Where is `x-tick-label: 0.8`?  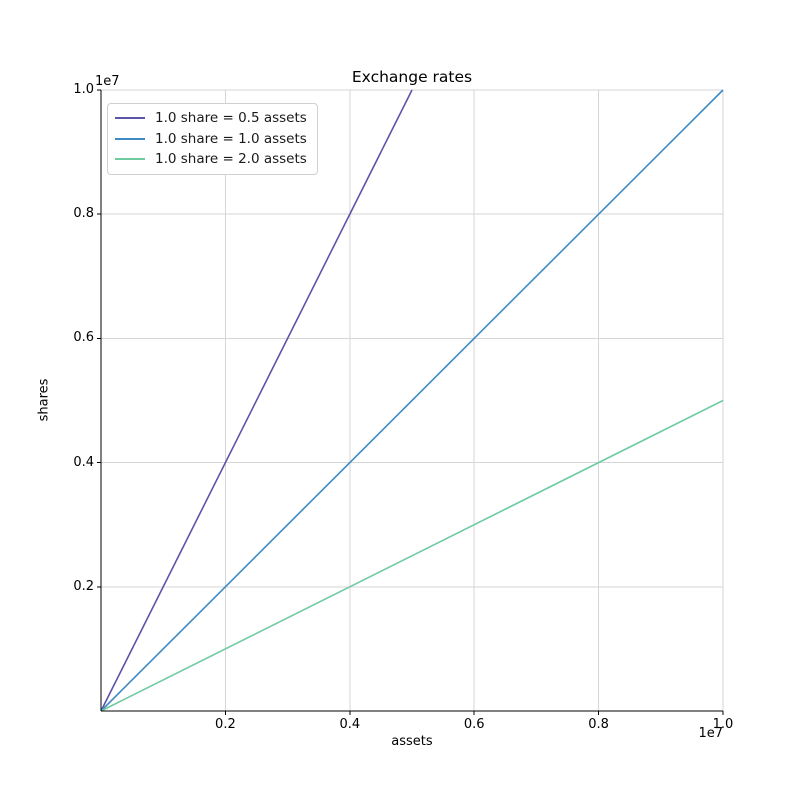
x-tick-label: 0.8 is located at coordinates (598, 724).